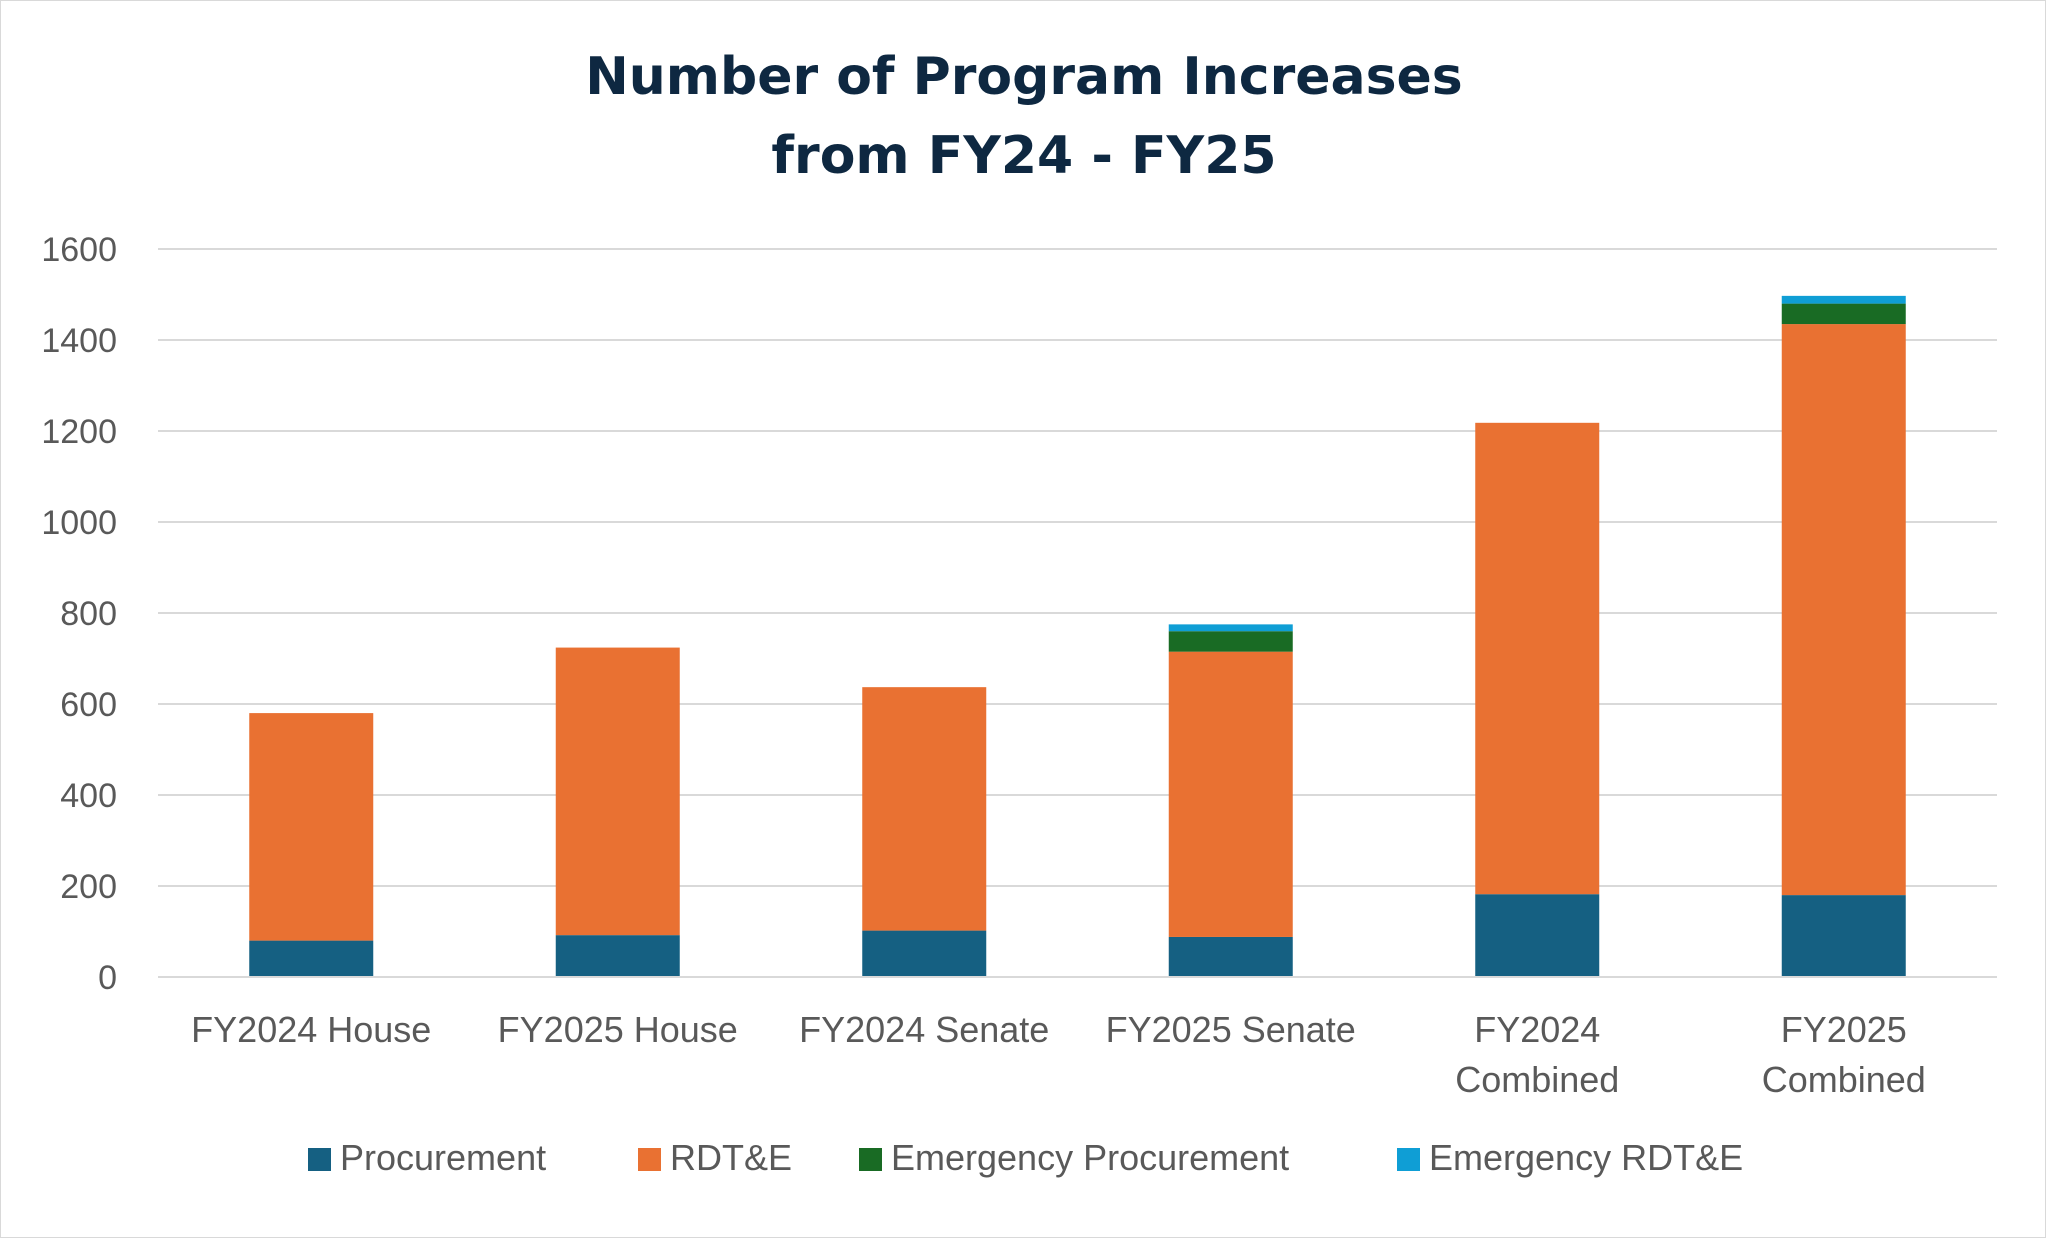 The height and width of the screenshot is (1240, 2048). Describe the element at coordinates (79, 341) in the screenshot. I see `y-tick-label-1400: 1400` at that location.